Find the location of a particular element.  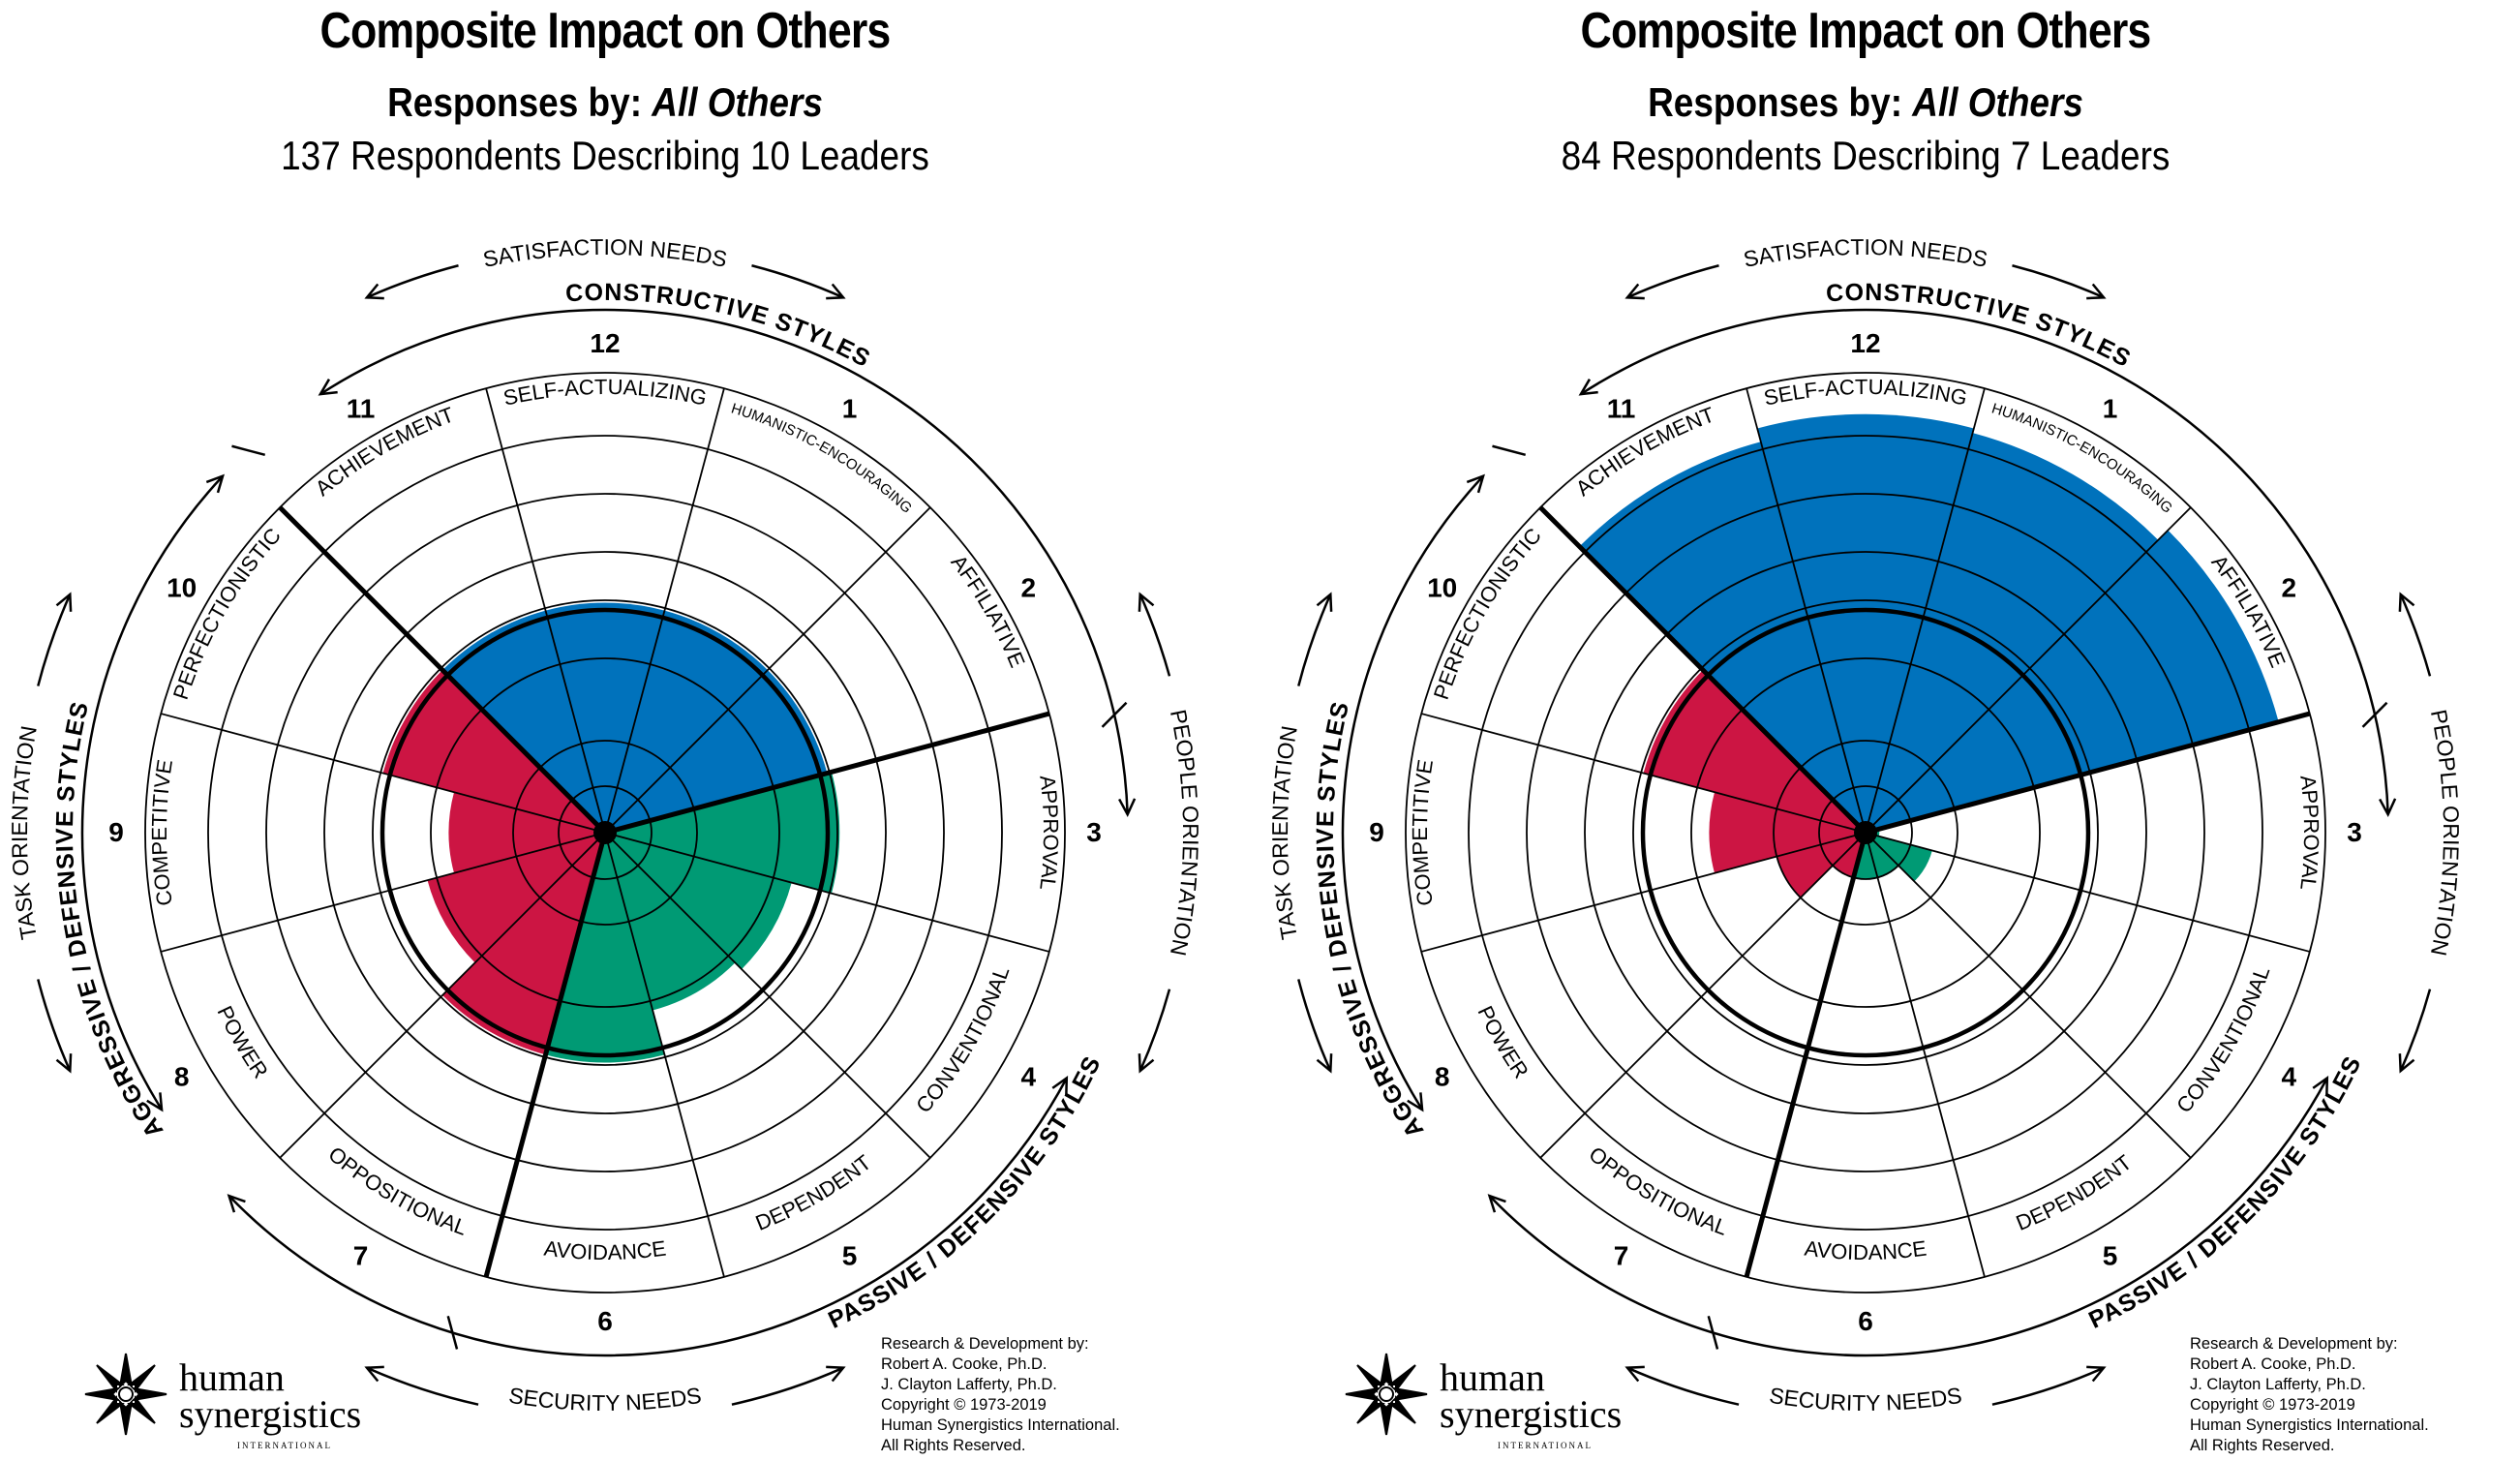

satisfaction-needs-label: SATISFACTION NEEDS is located at coordinates (1866, 253).